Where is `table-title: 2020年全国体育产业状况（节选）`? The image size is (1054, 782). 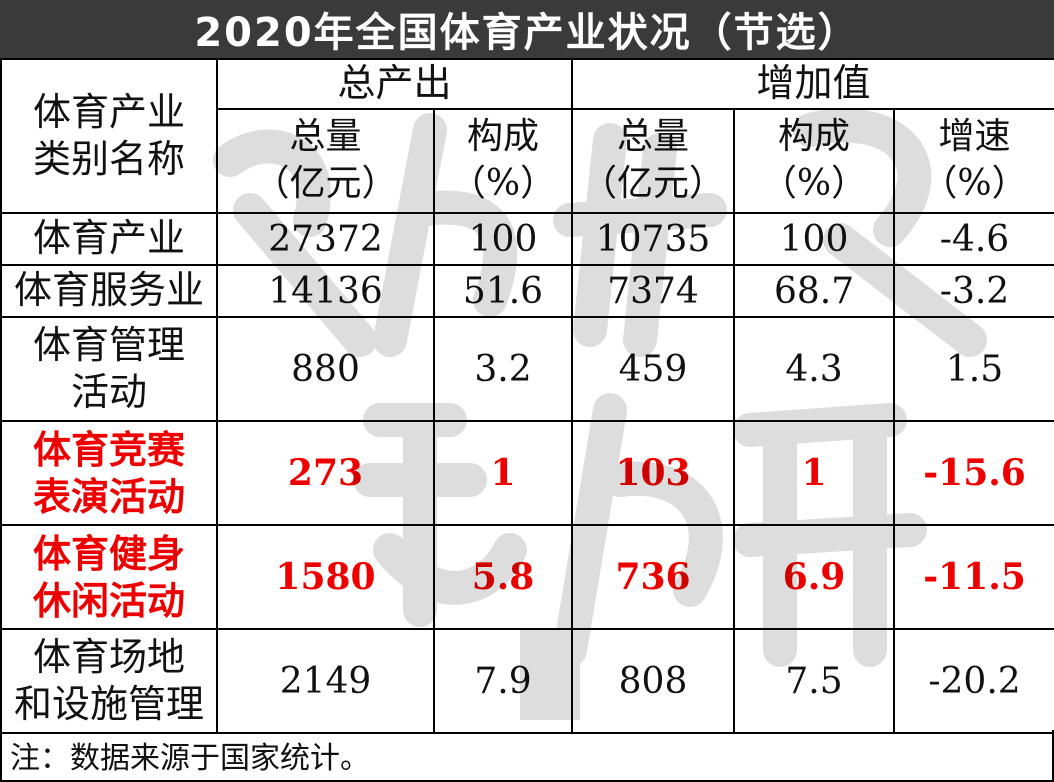
table-title: 2020年全国体育产业状况（节选） is located at coordinates (527, 29).